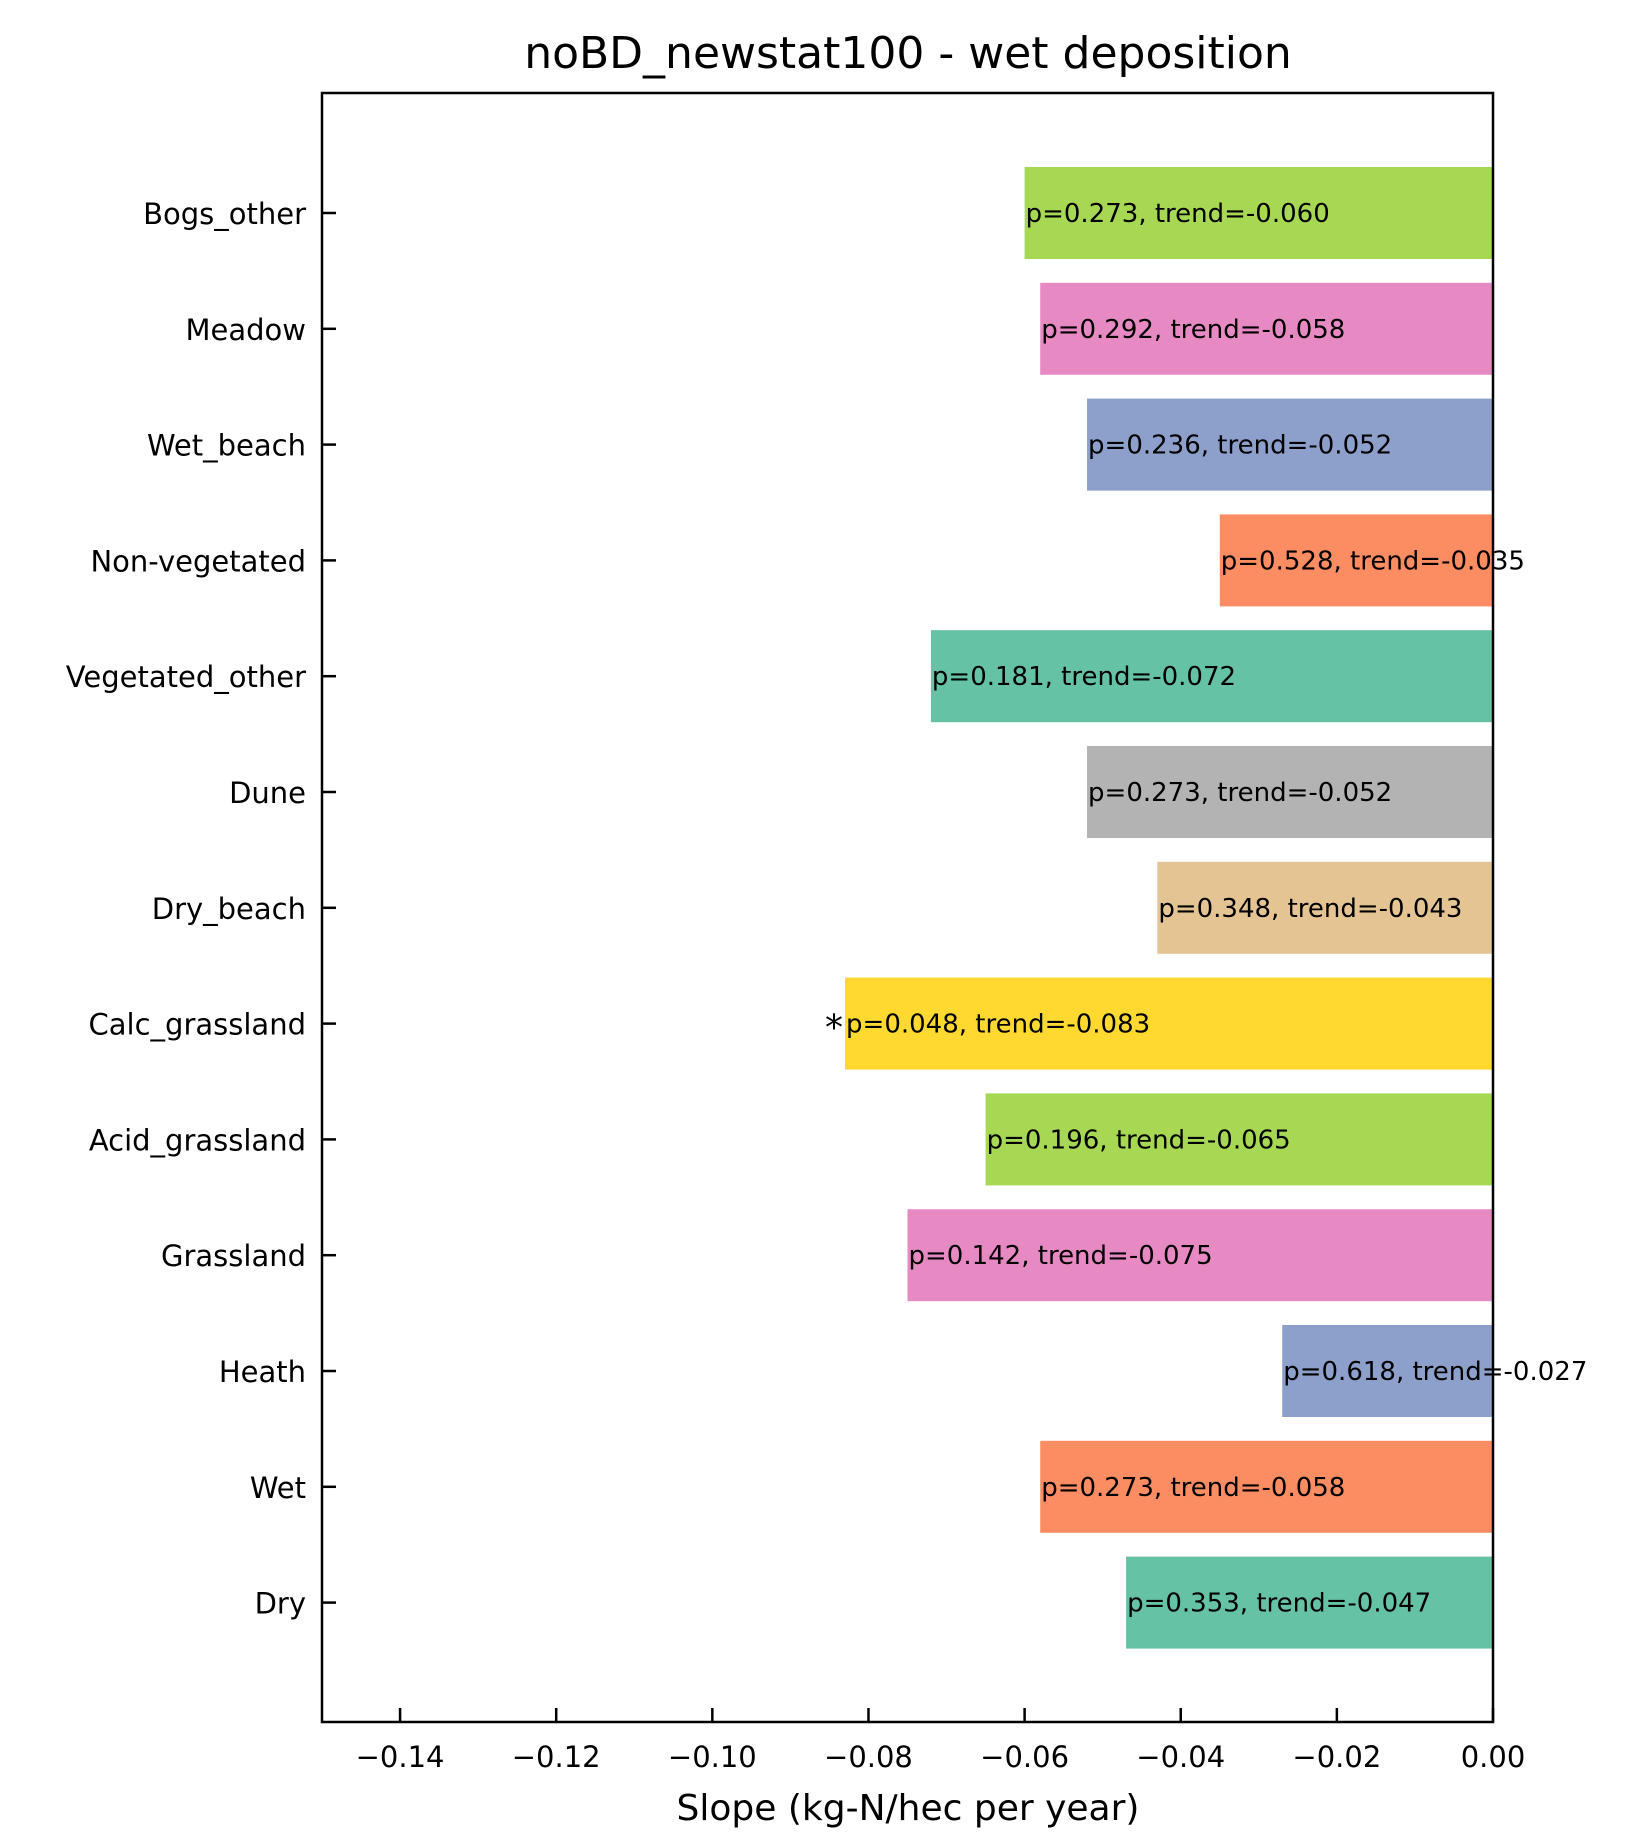 The width and height of the screenshot is (1642, 1844). I want to click on bar-label: p=0.048, trend=-0.083, so click(998, 1025).